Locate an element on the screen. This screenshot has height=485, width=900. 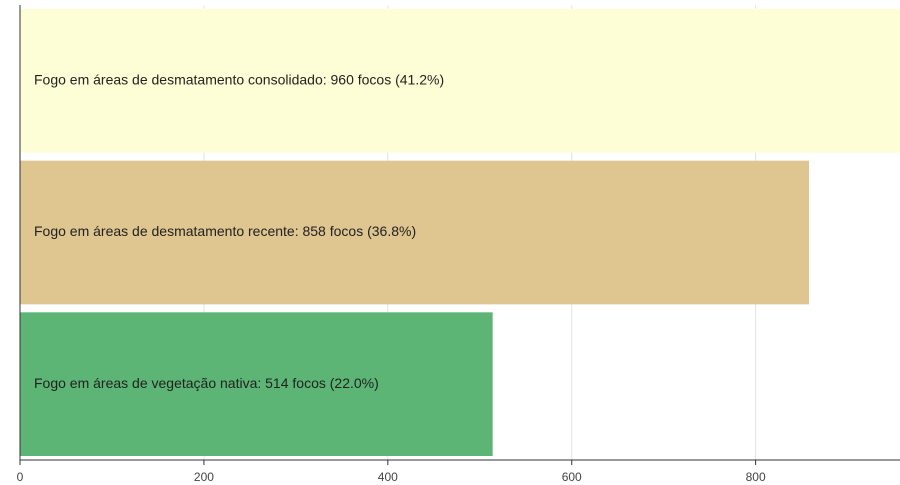
x-tick-label: 0 is located at coordinates (20, 477).